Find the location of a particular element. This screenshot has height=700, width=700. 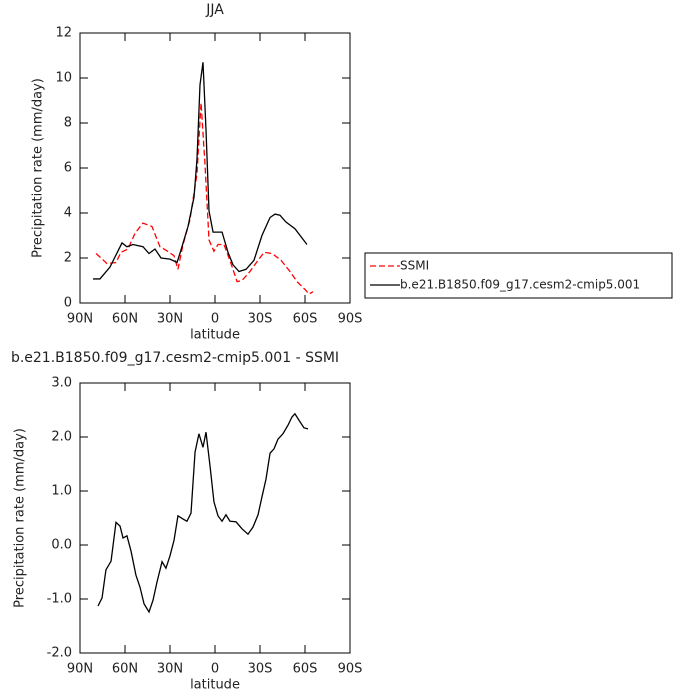

y-tick-label: 12 is located at coordinates (63, 33).